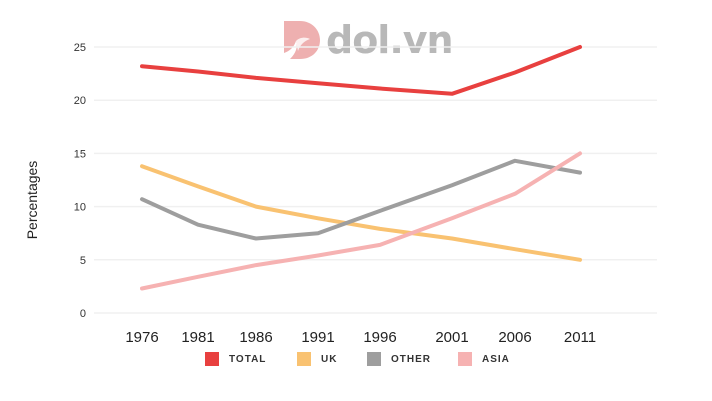 The width and height of the screenshot is (712, 401). What do you see at coordinates (580, 337) in the screenshot?
I see `x-tick-label: 2011` at bounding box center [580, 337].